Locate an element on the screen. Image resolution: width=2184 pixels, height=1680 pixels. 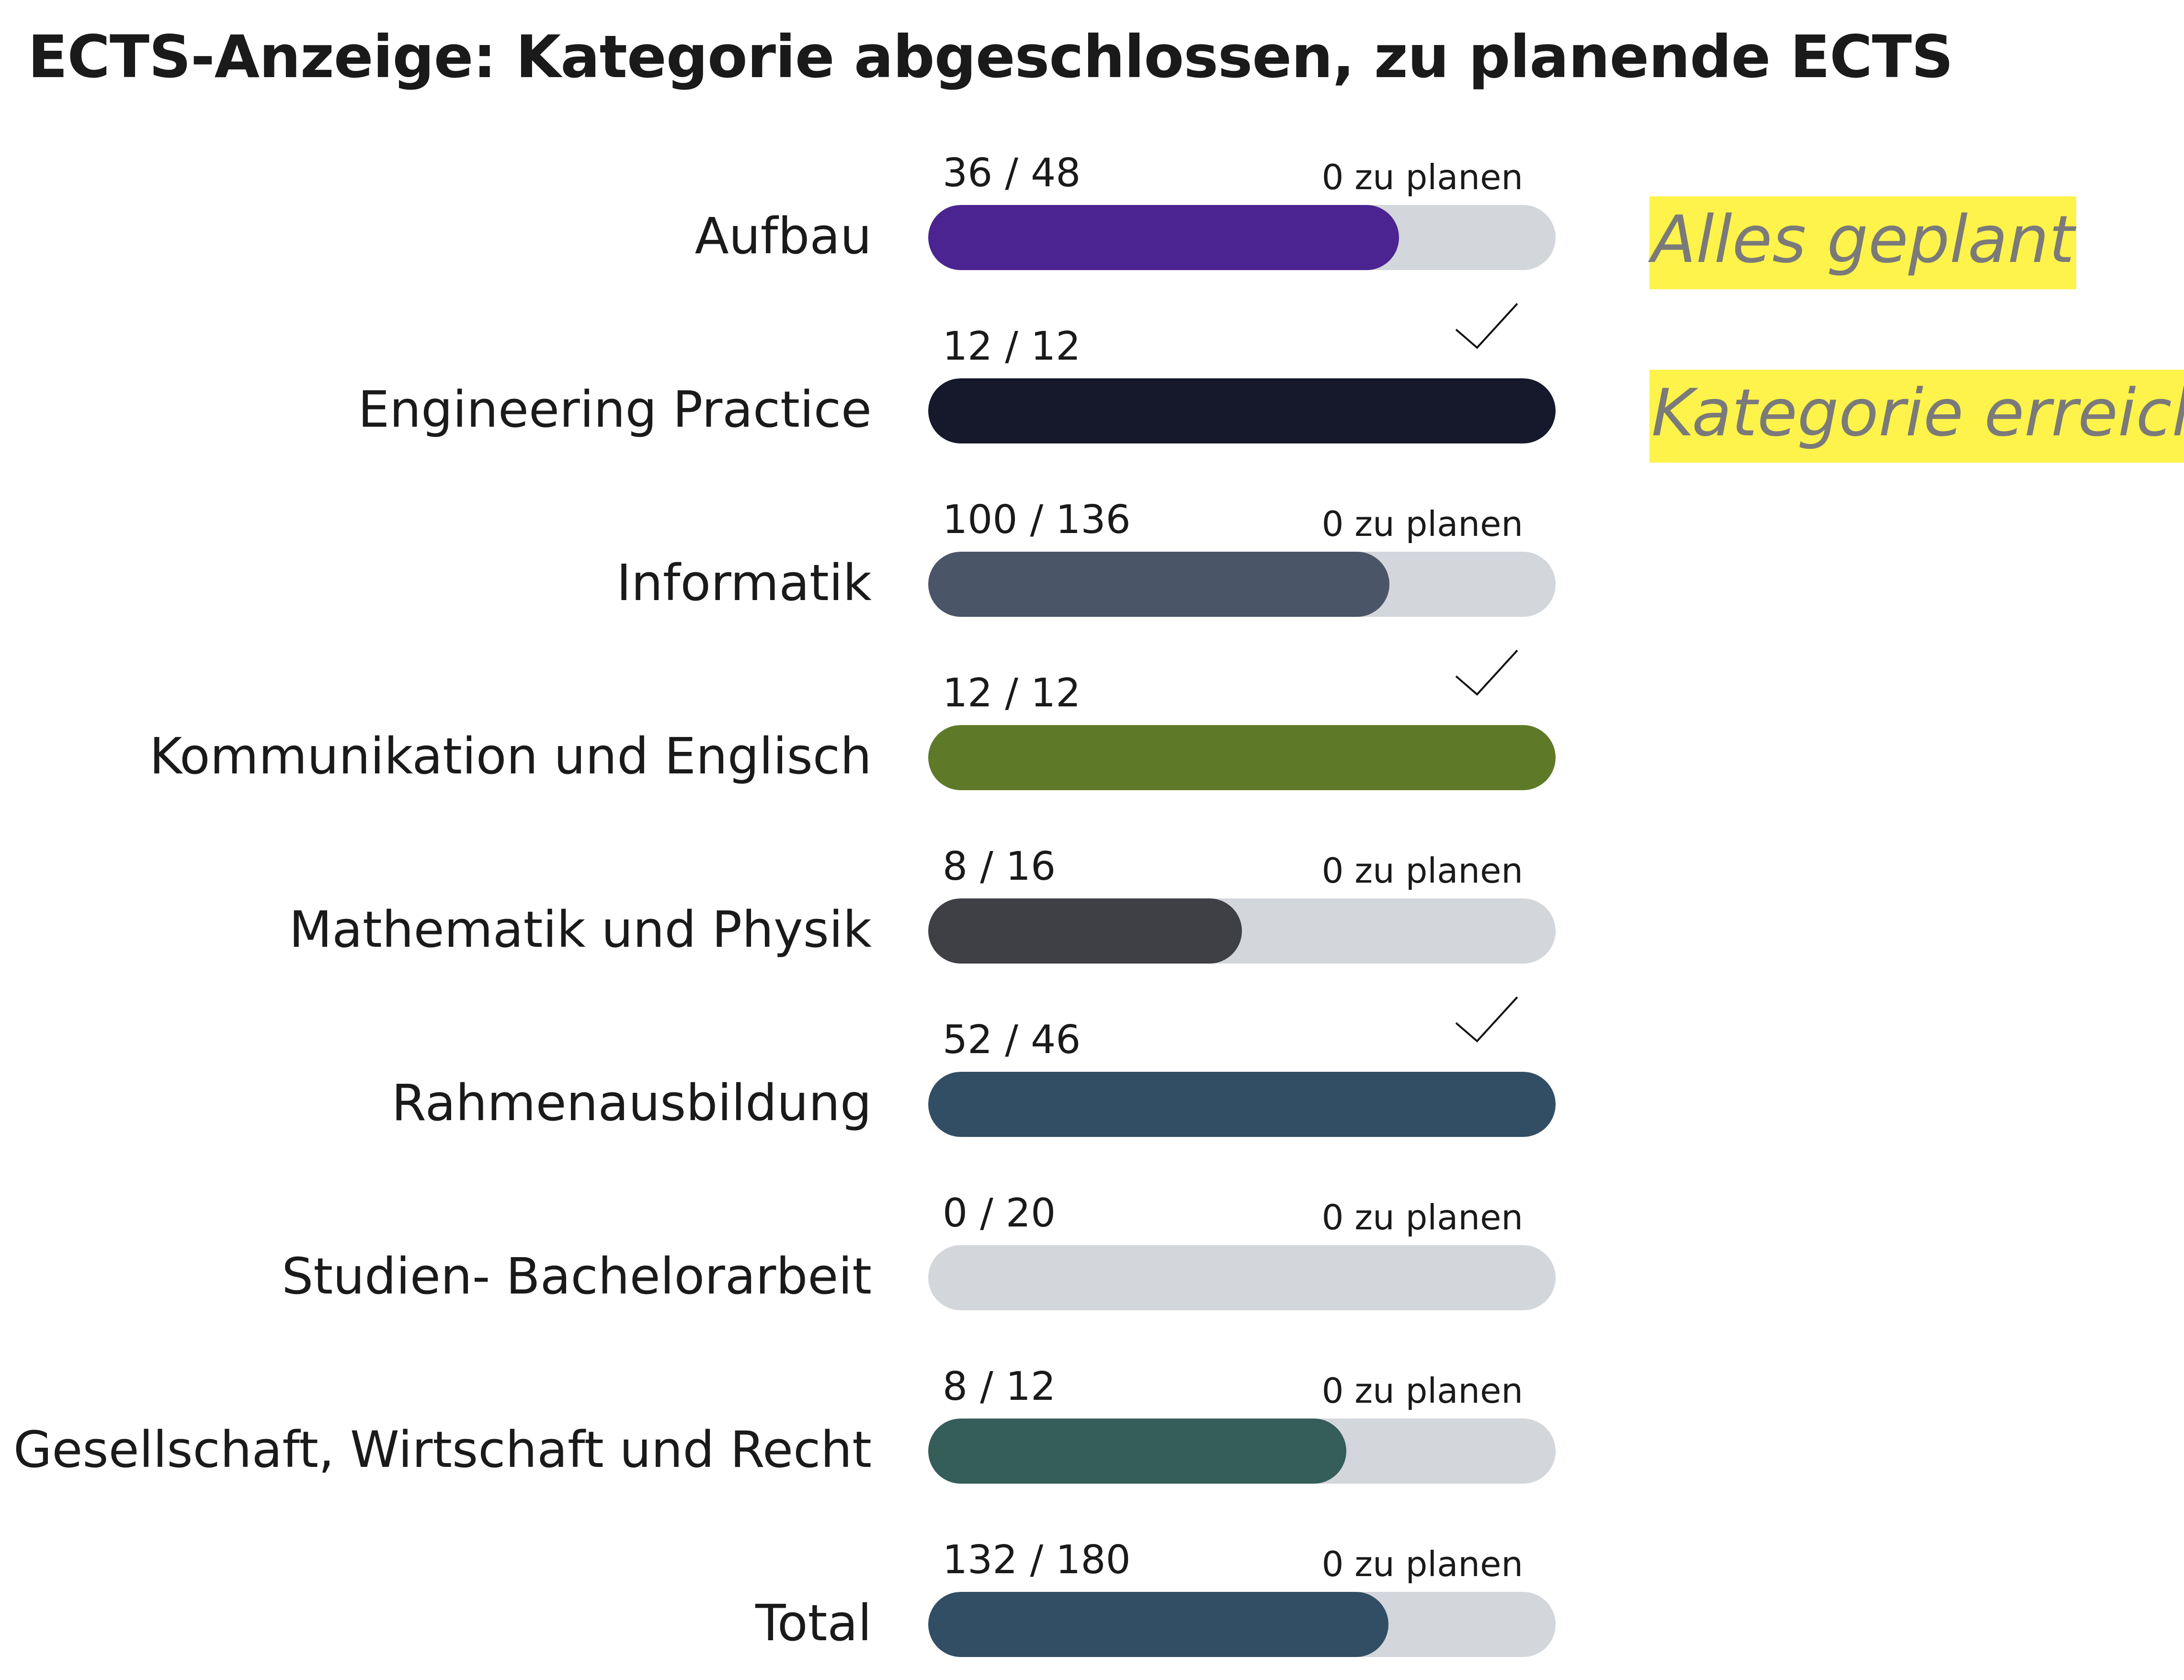
category-row: Engineering Practice 12 / 12 is located at coordinates (814, 382).